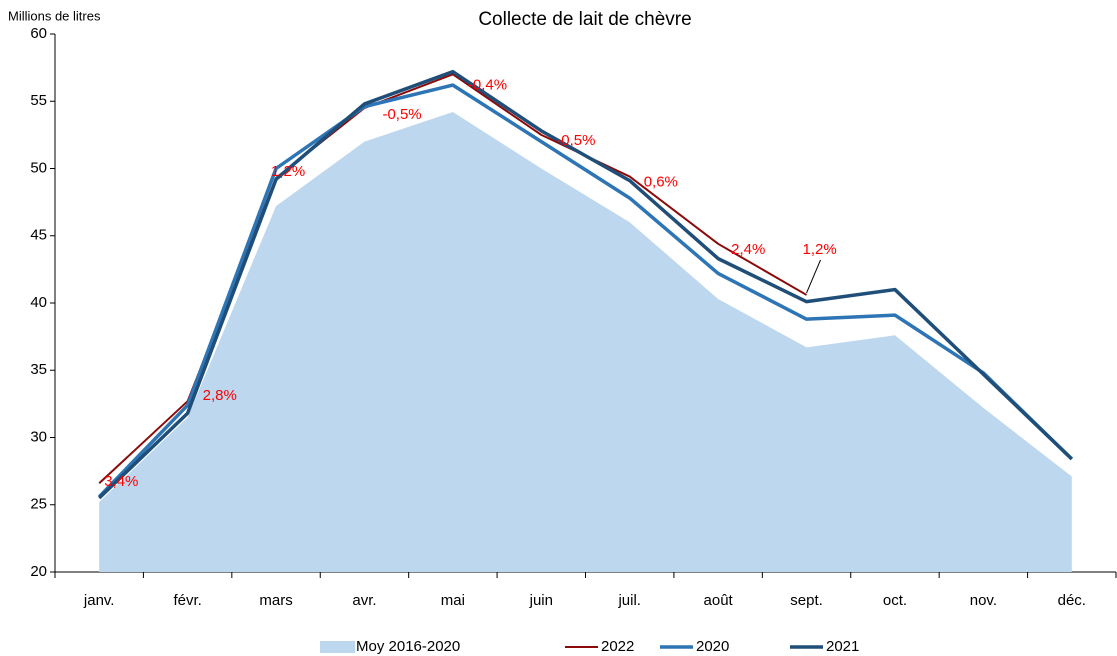  Describe the element at coordinates (38, 504) in the screenshot. I see `y-tick-label: 25` at that location.